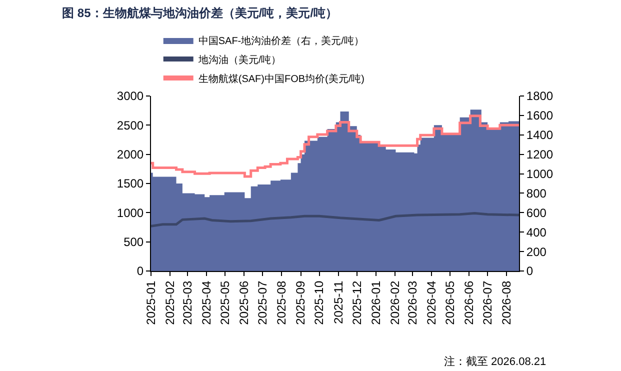  I want to click on y-tick-label: 3000, so click(130, 96).